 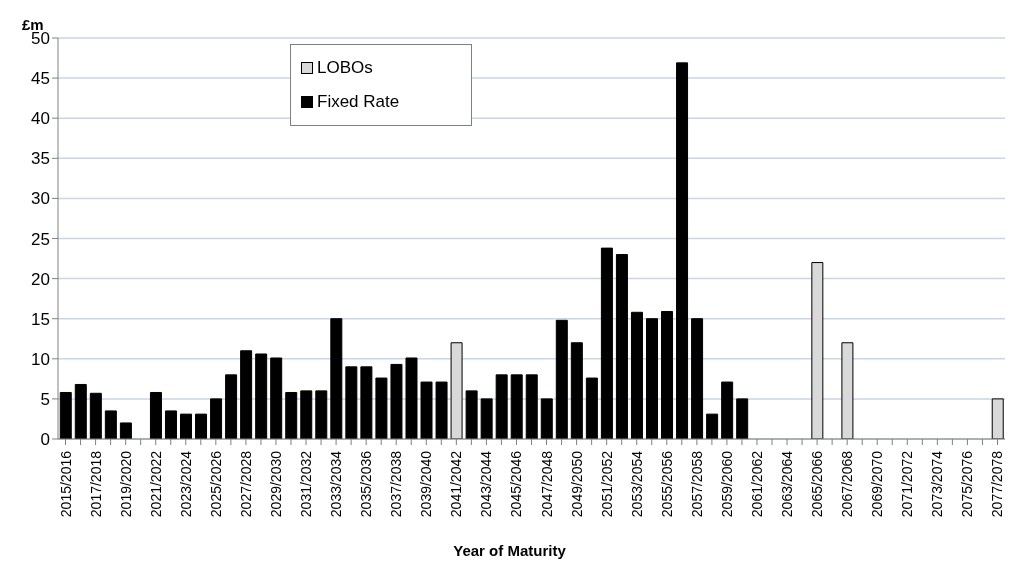 I want to click on x-tick-label: 2077/2078, so click(x=997, y=484).